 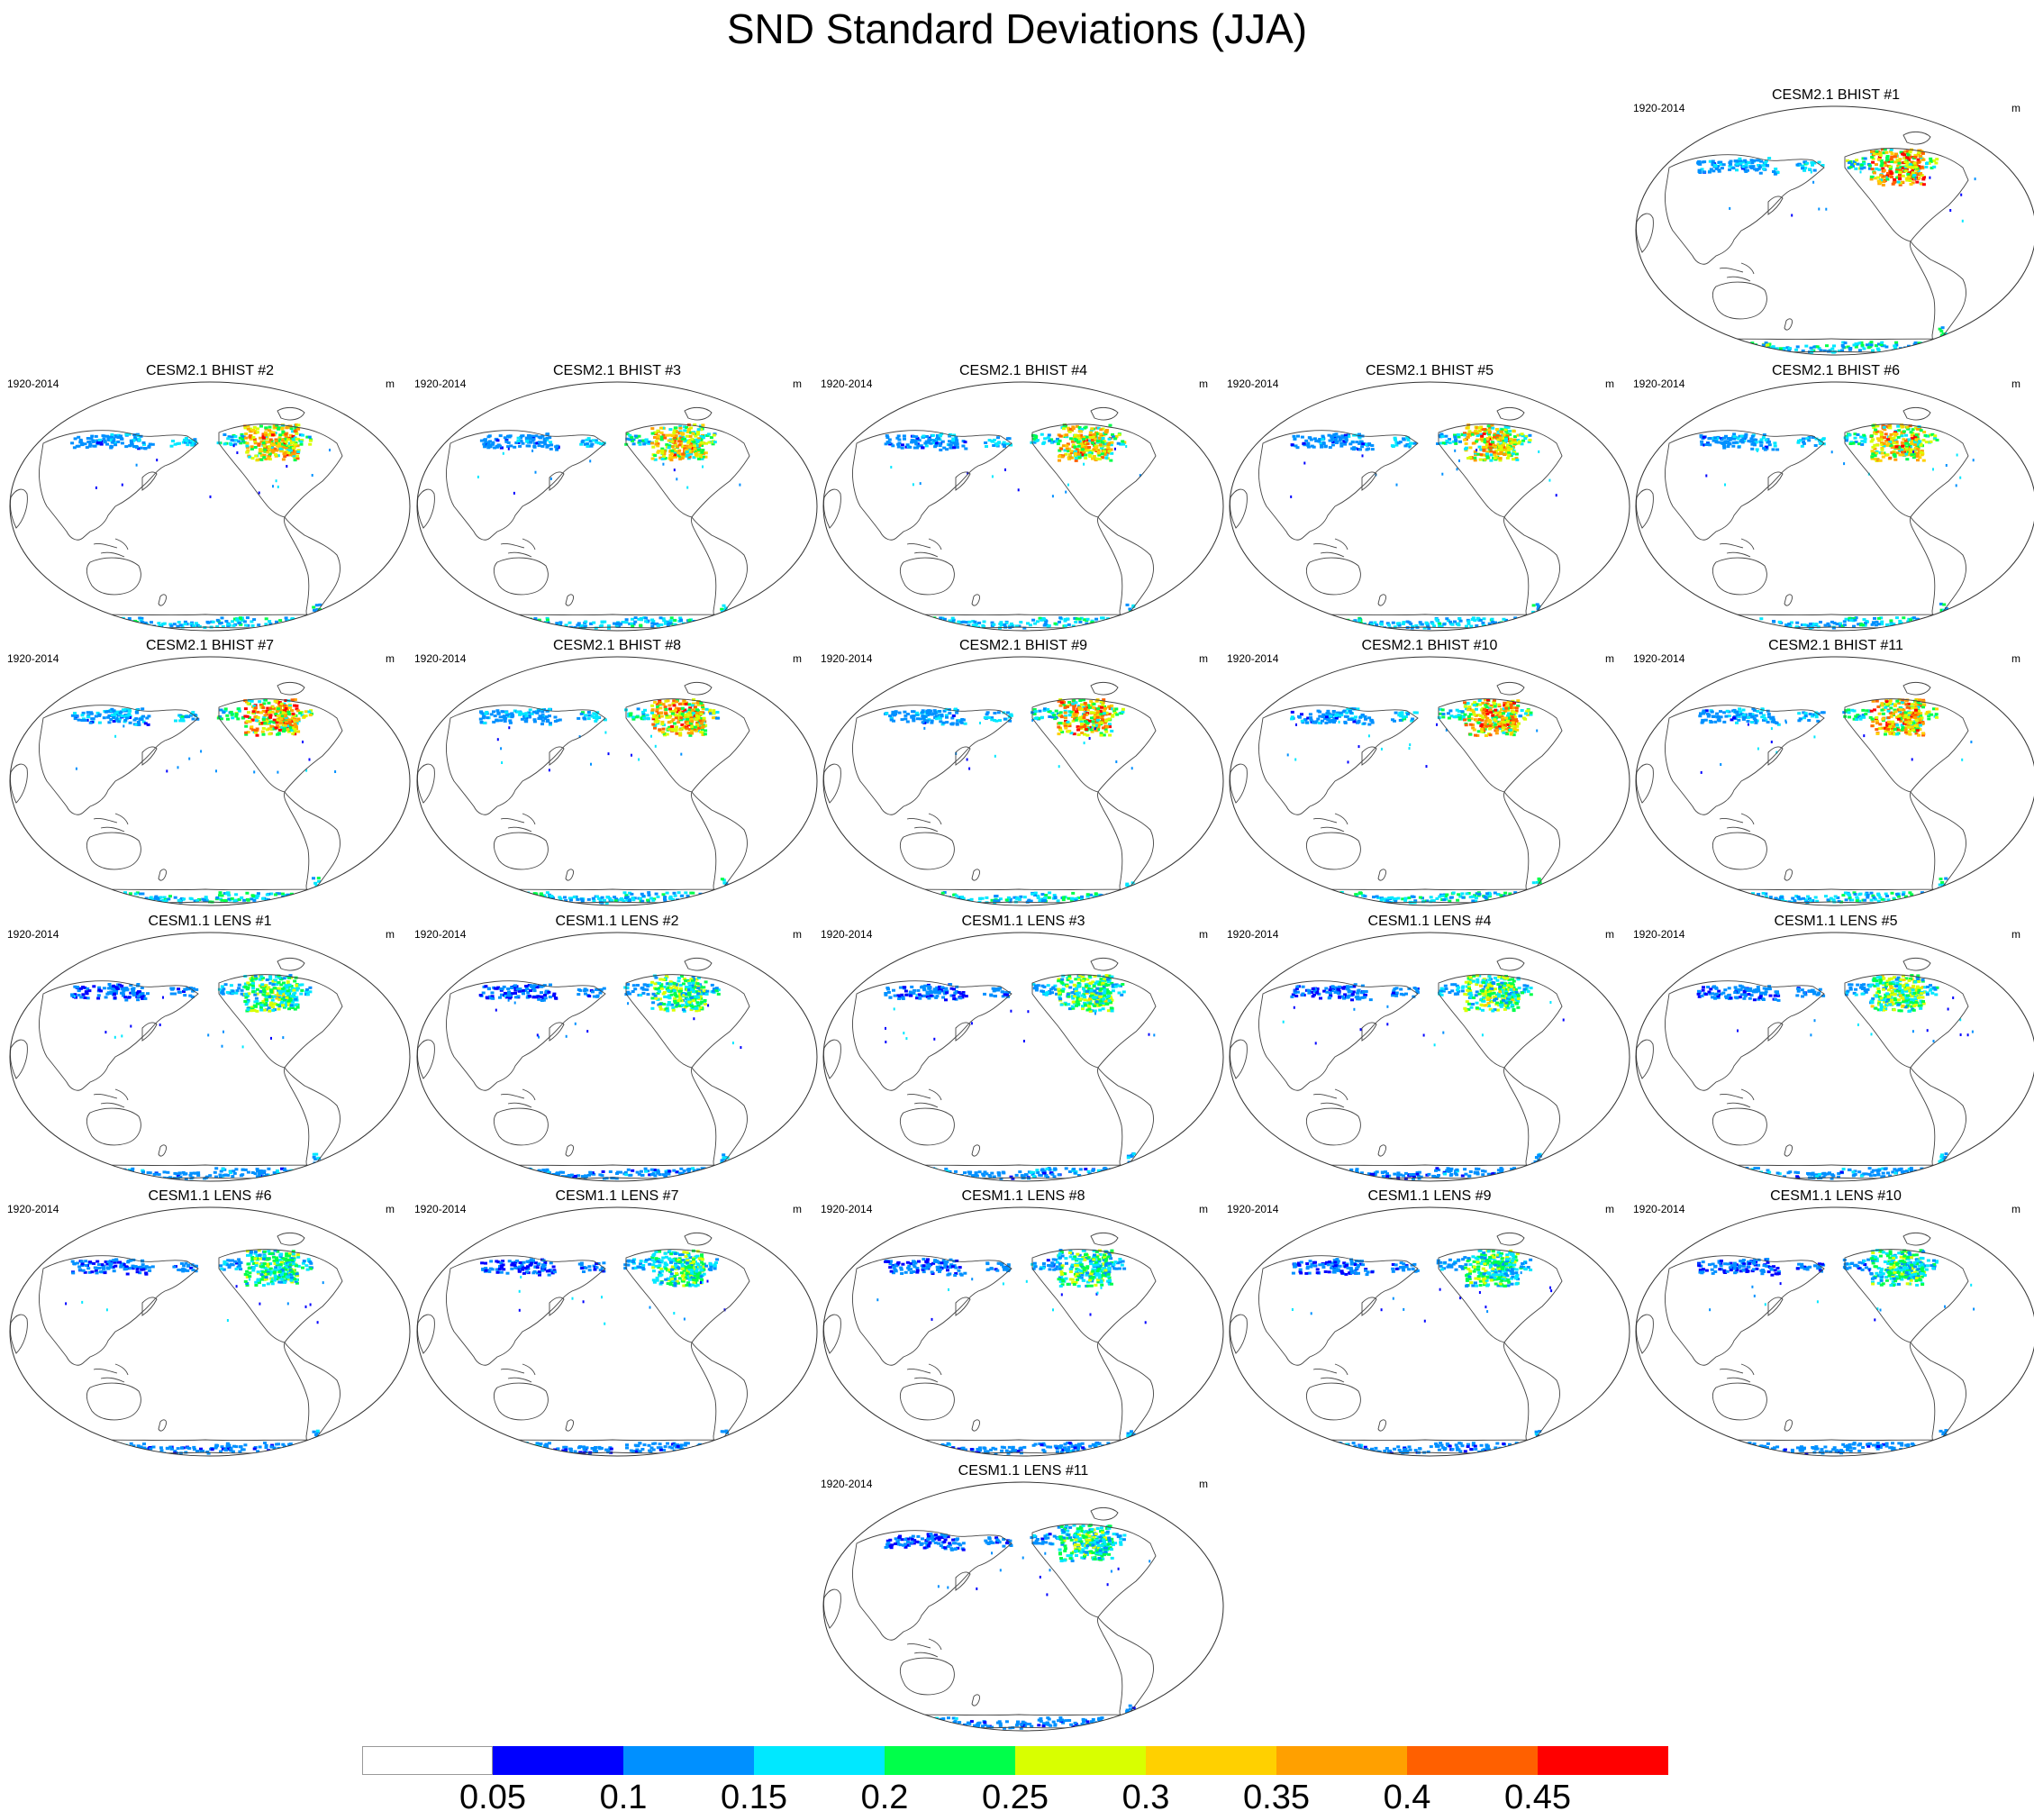 I want to click on panel-title: CESM2.1 BHIST #7, so click(x=210, y=646).